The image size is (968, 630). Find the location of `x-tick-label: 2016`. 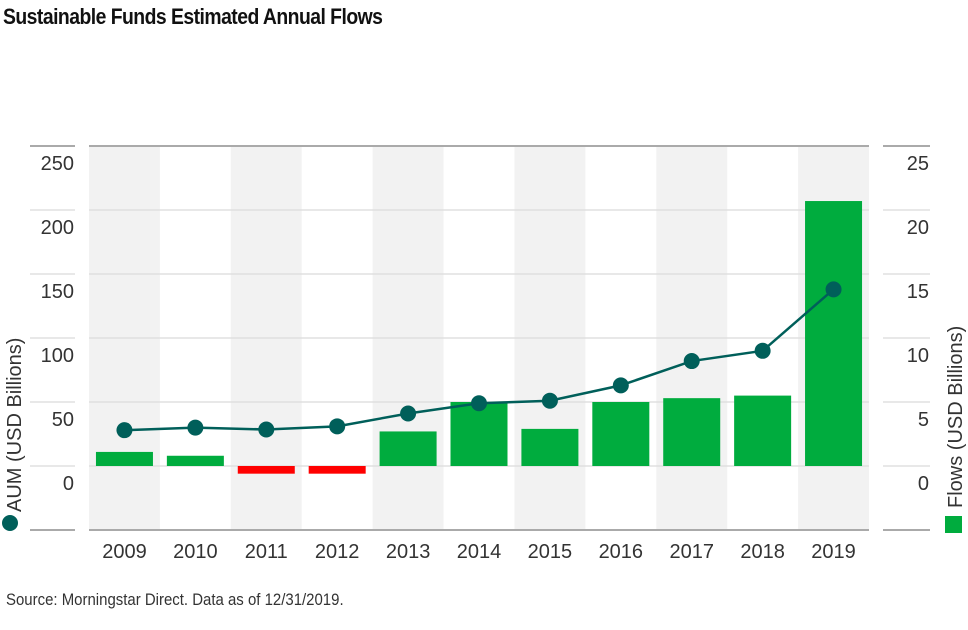

x-tick-label: 2016 is located at coordinates (621, 552).